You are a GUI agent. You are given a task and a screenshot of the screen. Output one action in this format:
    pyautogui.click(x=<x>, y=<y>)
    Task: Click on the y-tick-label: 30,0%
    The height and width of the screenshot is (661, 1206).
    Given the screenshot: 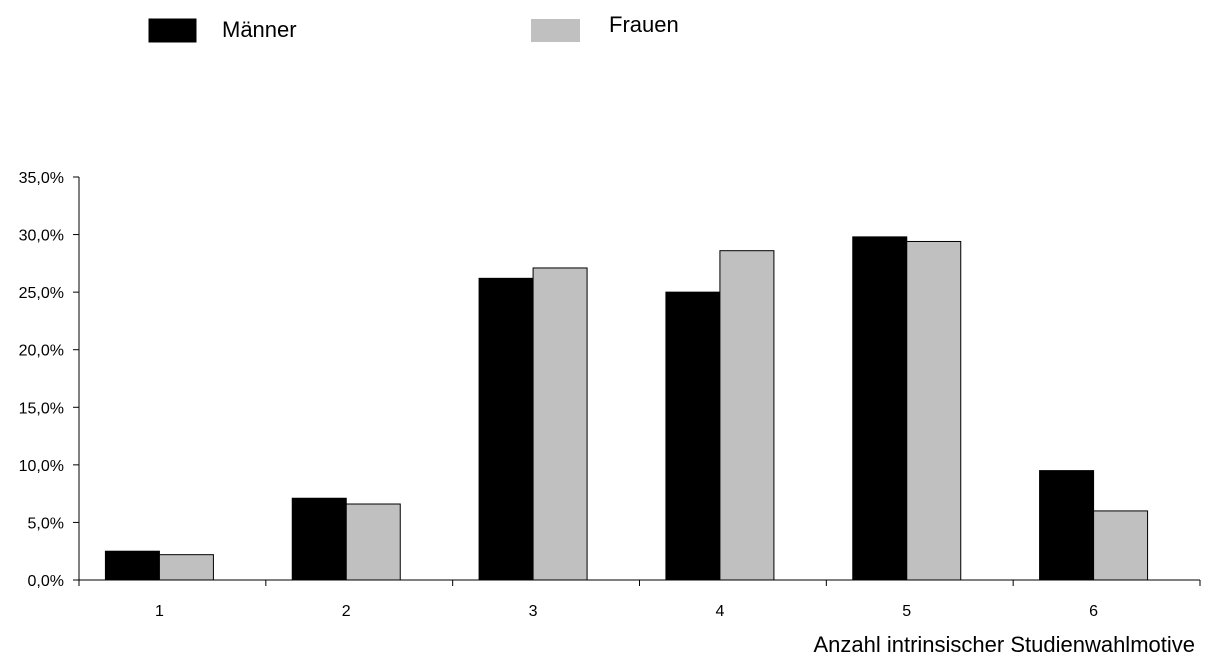 What is the action you would take?
    pyautogui.click(x=41, y=236)
    